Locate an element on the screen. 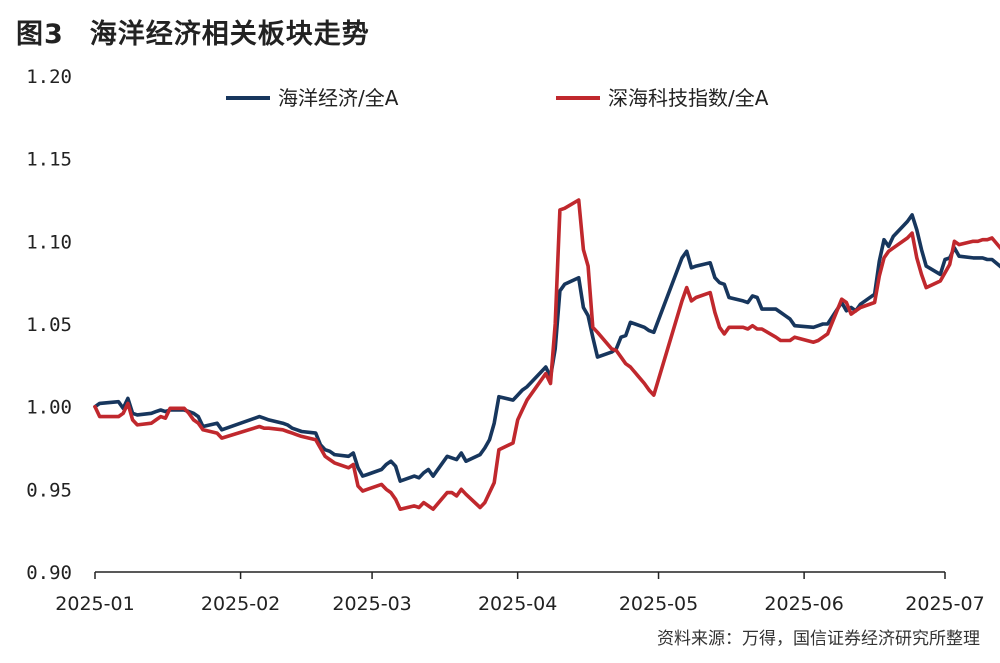 Image resolution: width=1000 pixels, height=663 pixels. figure-title-text: 海洋经济相关板块走势 is located at coordinates (229, 34).